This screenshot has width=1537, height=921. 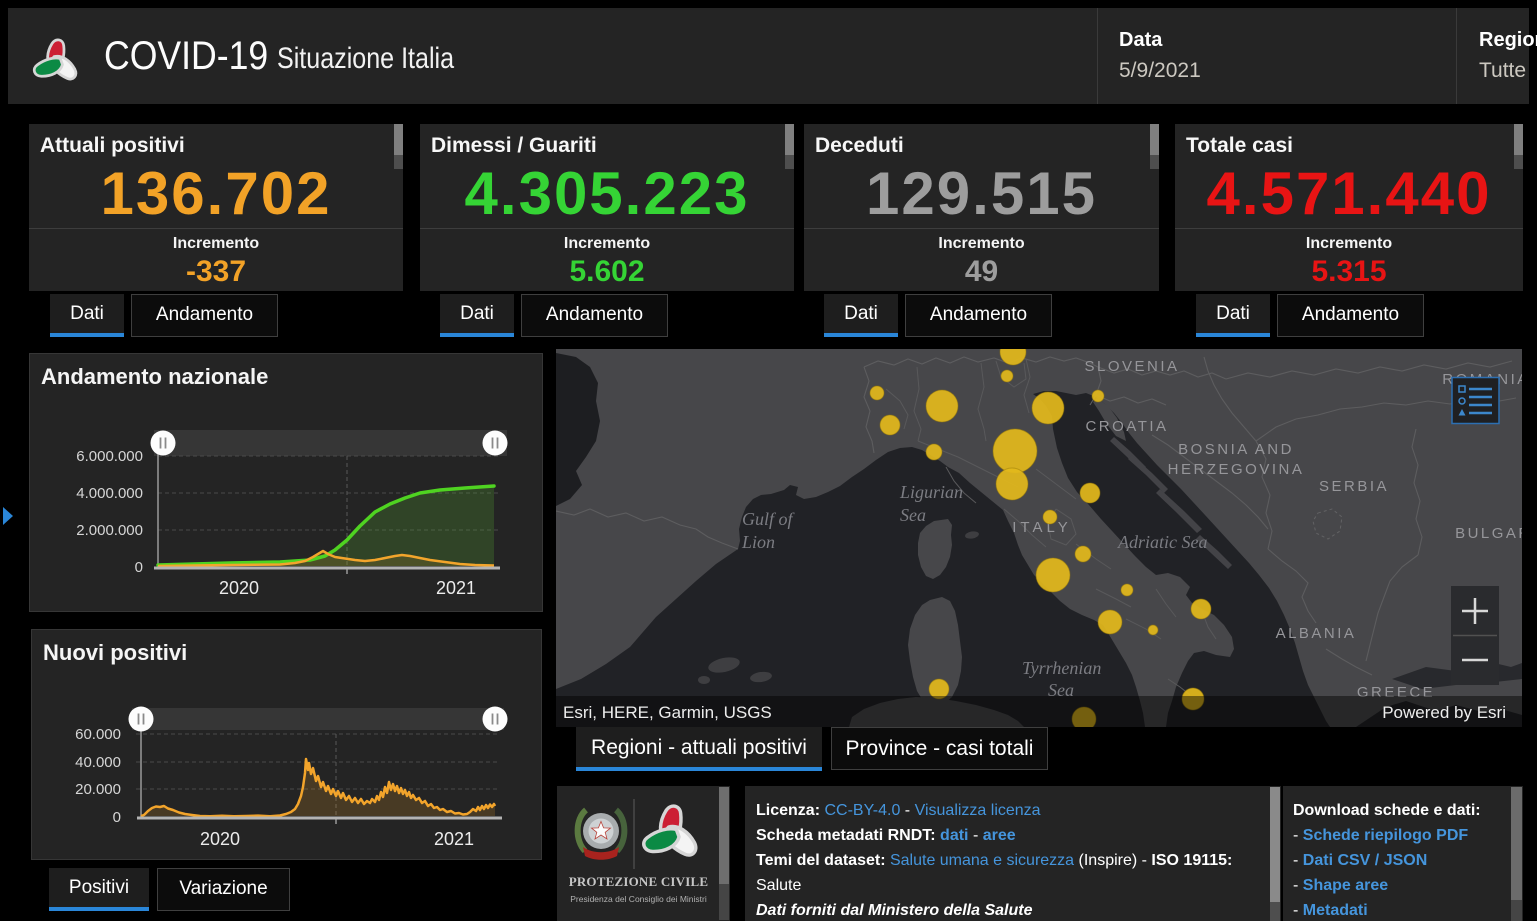 What do you see at coordinates (931, 492) in the screenshot?
I see `svg-text: Ligurian` at bounding box center [931, 492].